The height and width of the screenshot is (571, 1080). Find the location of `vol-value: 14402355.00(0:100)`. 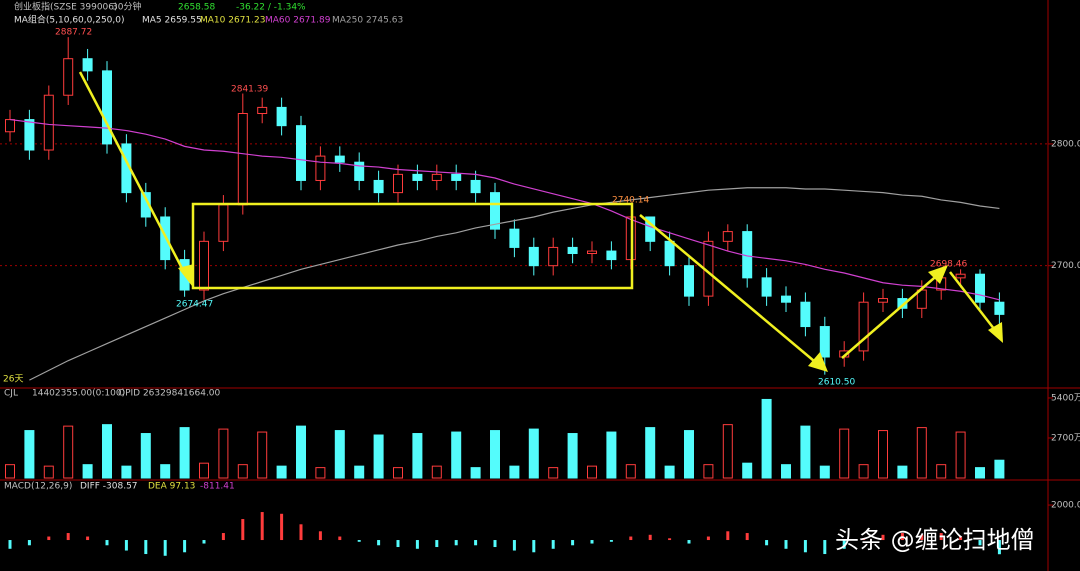

vol-value: 14402355.00(0:100) is located at coordinates (78, 394).